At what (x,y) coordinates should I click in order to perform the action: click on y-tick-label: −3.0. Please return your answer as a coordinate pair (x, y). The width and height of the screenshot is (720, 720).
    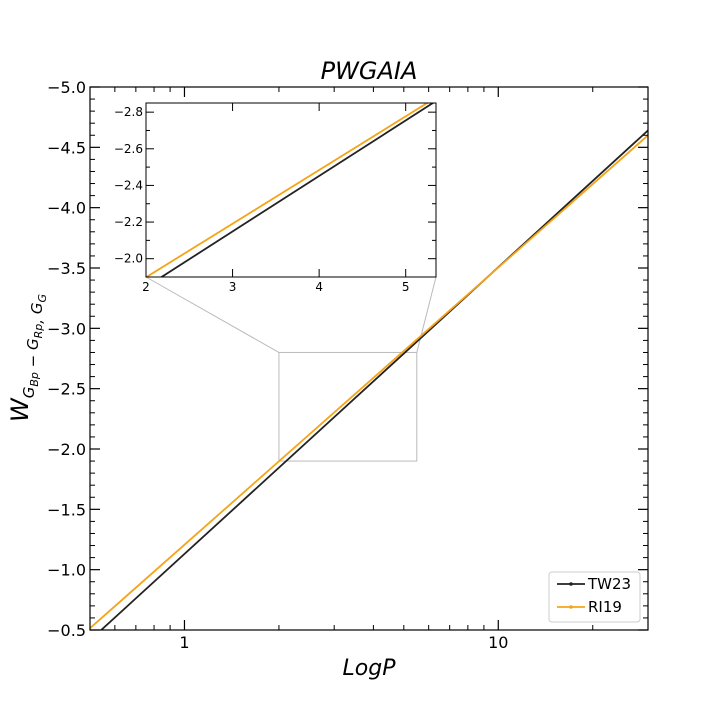
    Looking at the image, I should click on (66, 328).